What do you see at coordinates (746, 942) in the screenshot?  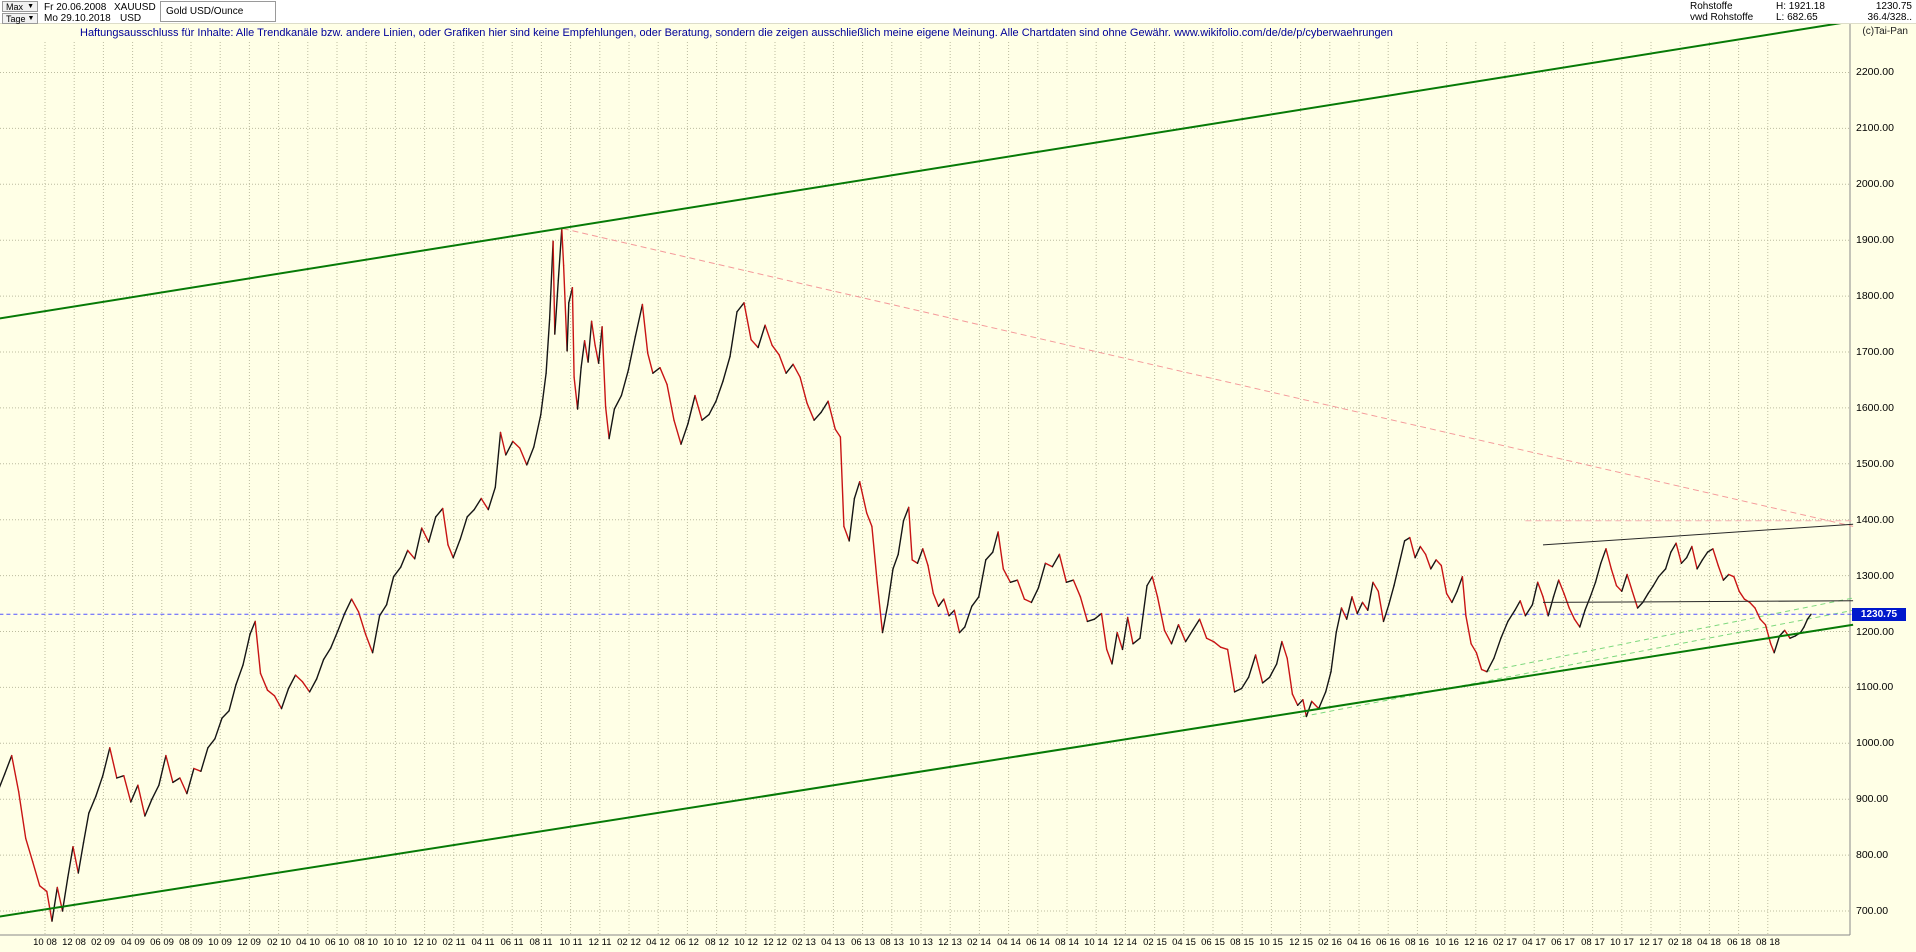 I see `x-tick-label: 10 12` at bounding box center [746, 942].